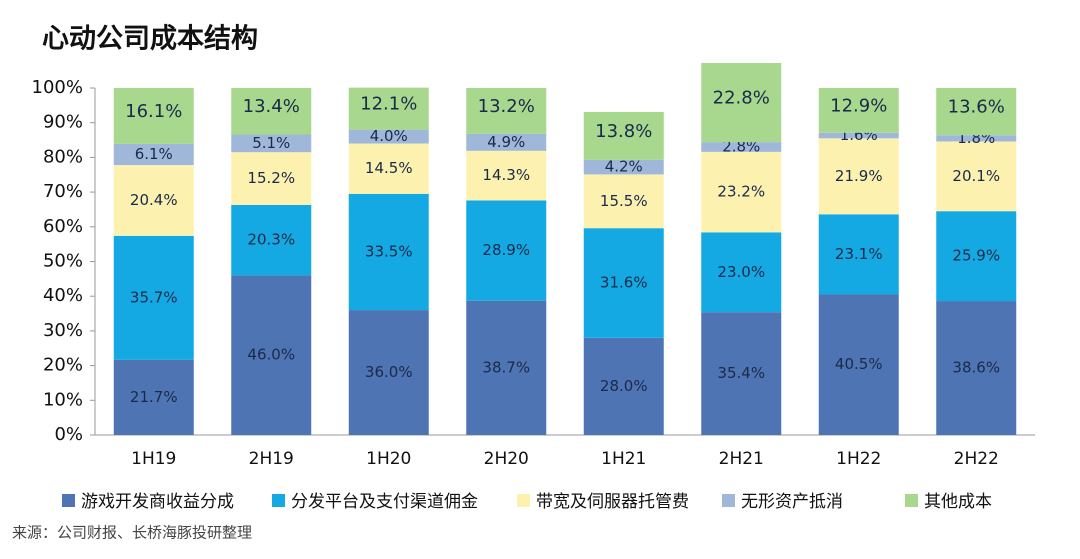  I want to click on data-label: 23.1%, so click(859, 254).